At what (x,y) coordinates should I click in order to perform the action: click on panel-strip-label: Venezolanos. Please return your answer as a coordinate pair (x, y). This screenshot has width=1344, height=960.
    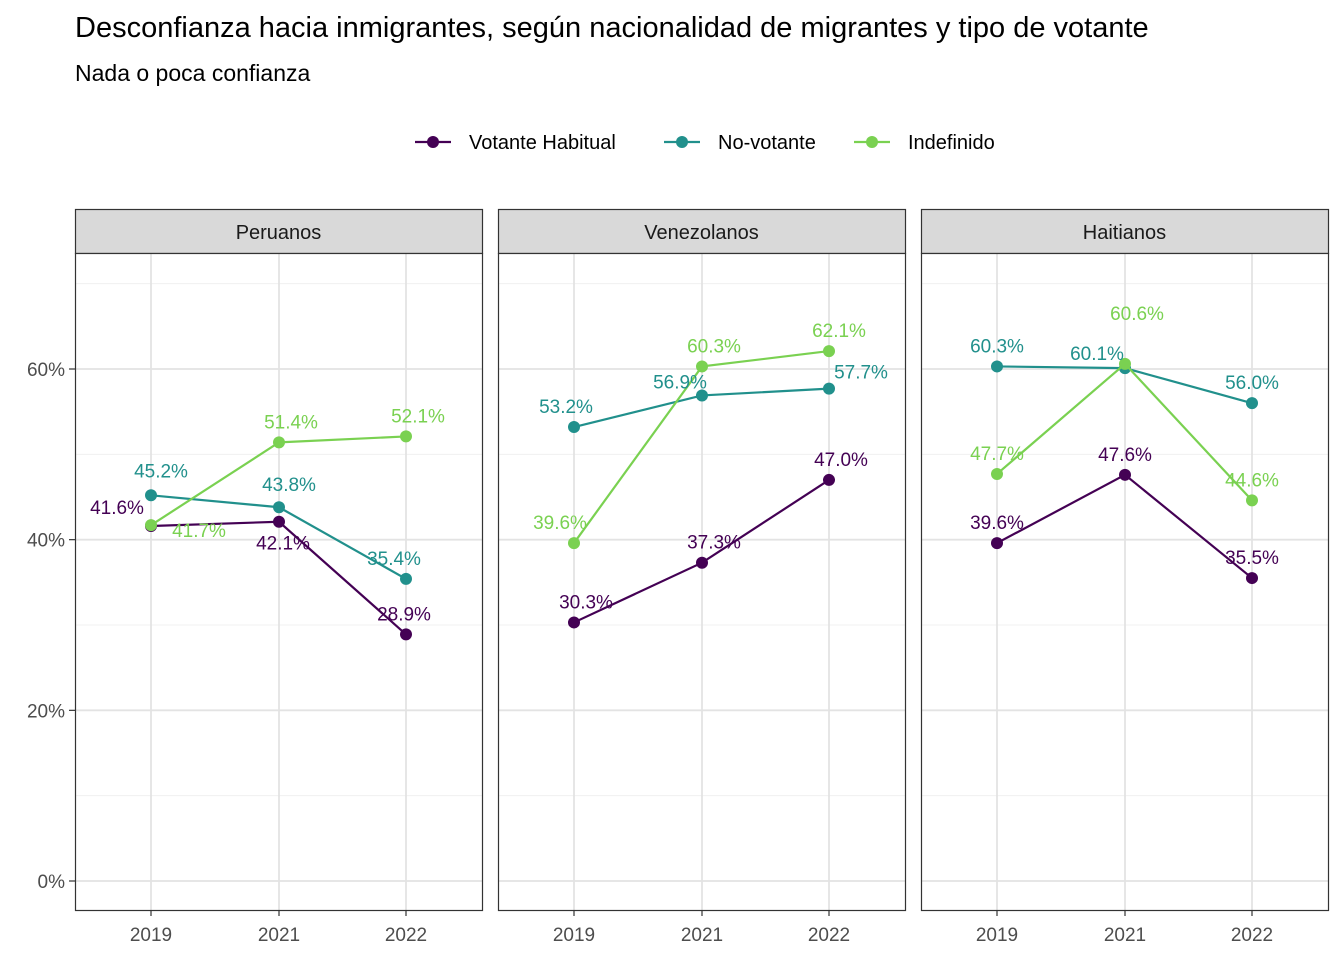
    Looking at the image, I should click on (701, 233).